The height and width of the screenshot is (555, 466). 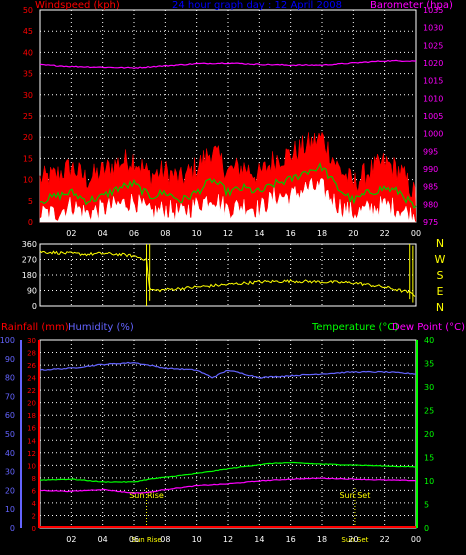 What do you see at coordinates (31, 341) in the screenshot?
I see `rainfall-y-tick: 30` at bounding box center [31, 341].